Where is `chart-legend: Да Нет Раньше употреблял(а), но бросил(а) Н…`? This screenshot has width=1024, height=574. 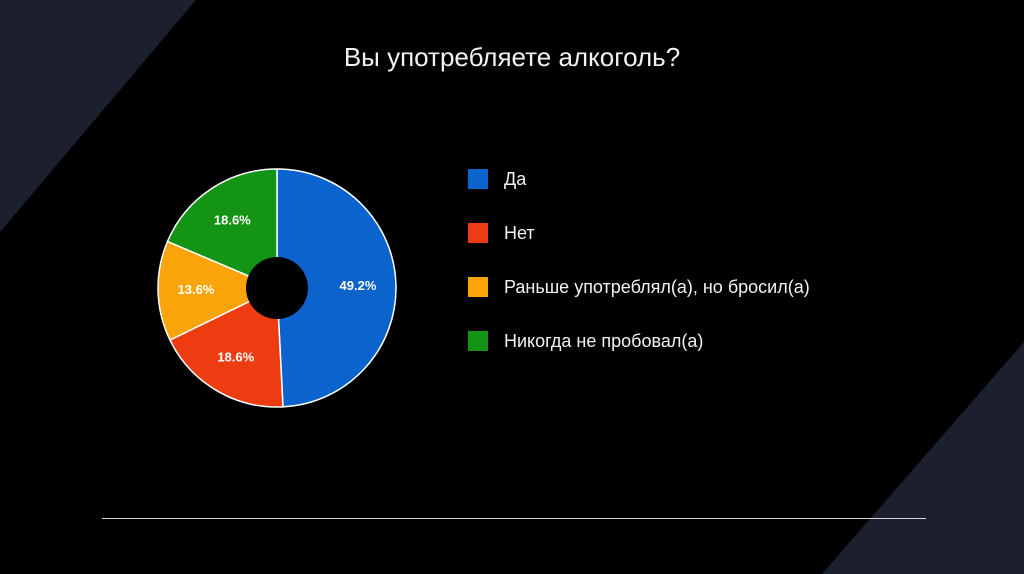
chart-legend: Да Нет Раньше употреблял(а), но бросил(а) Н… is located at coordinates (639, 276).